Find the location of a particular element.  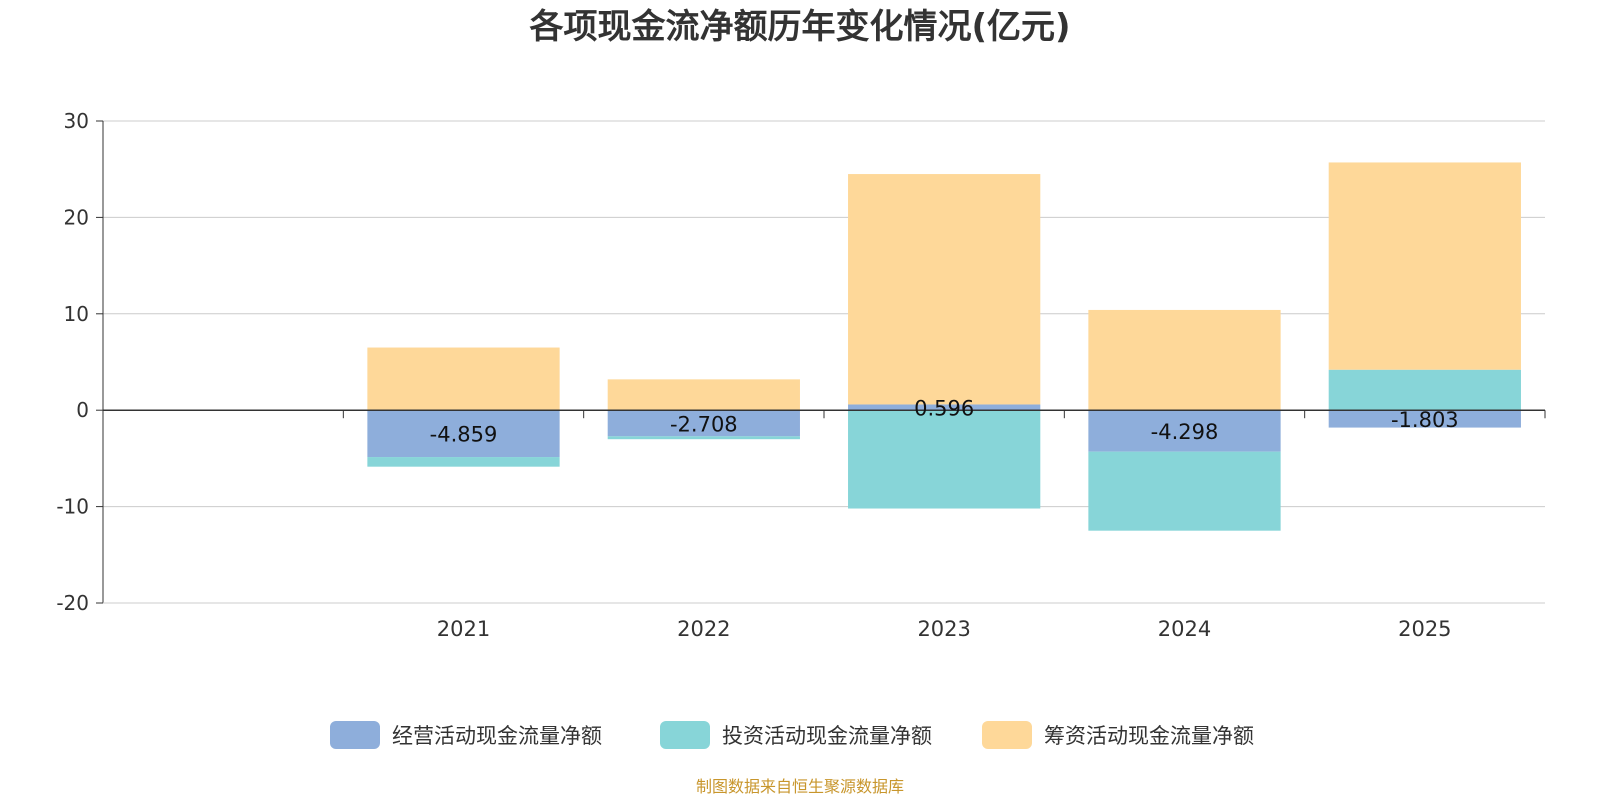

data-label: -1.803 is located at coordinates (1425, 420).